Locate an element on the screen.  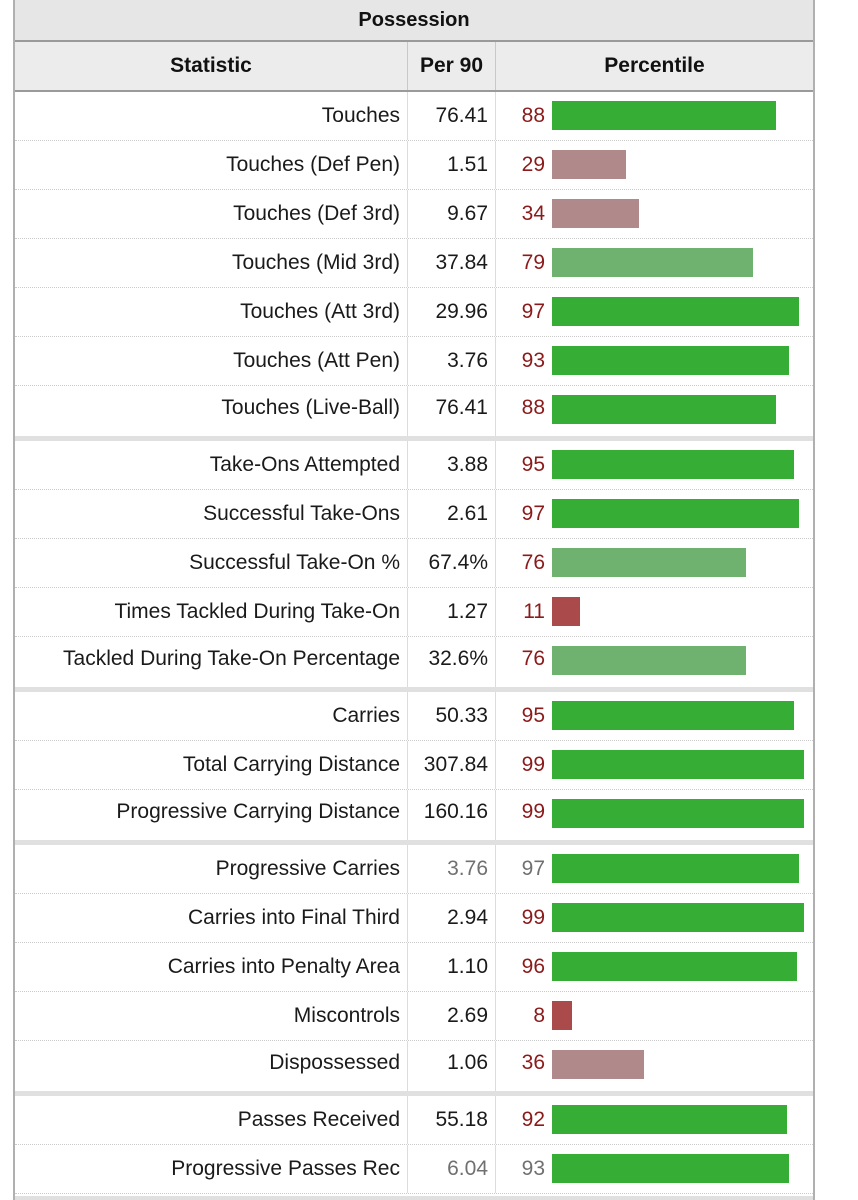
table-row: Touches (Mid 3rd) 37.84 79 is located at coordinates (414, 263).